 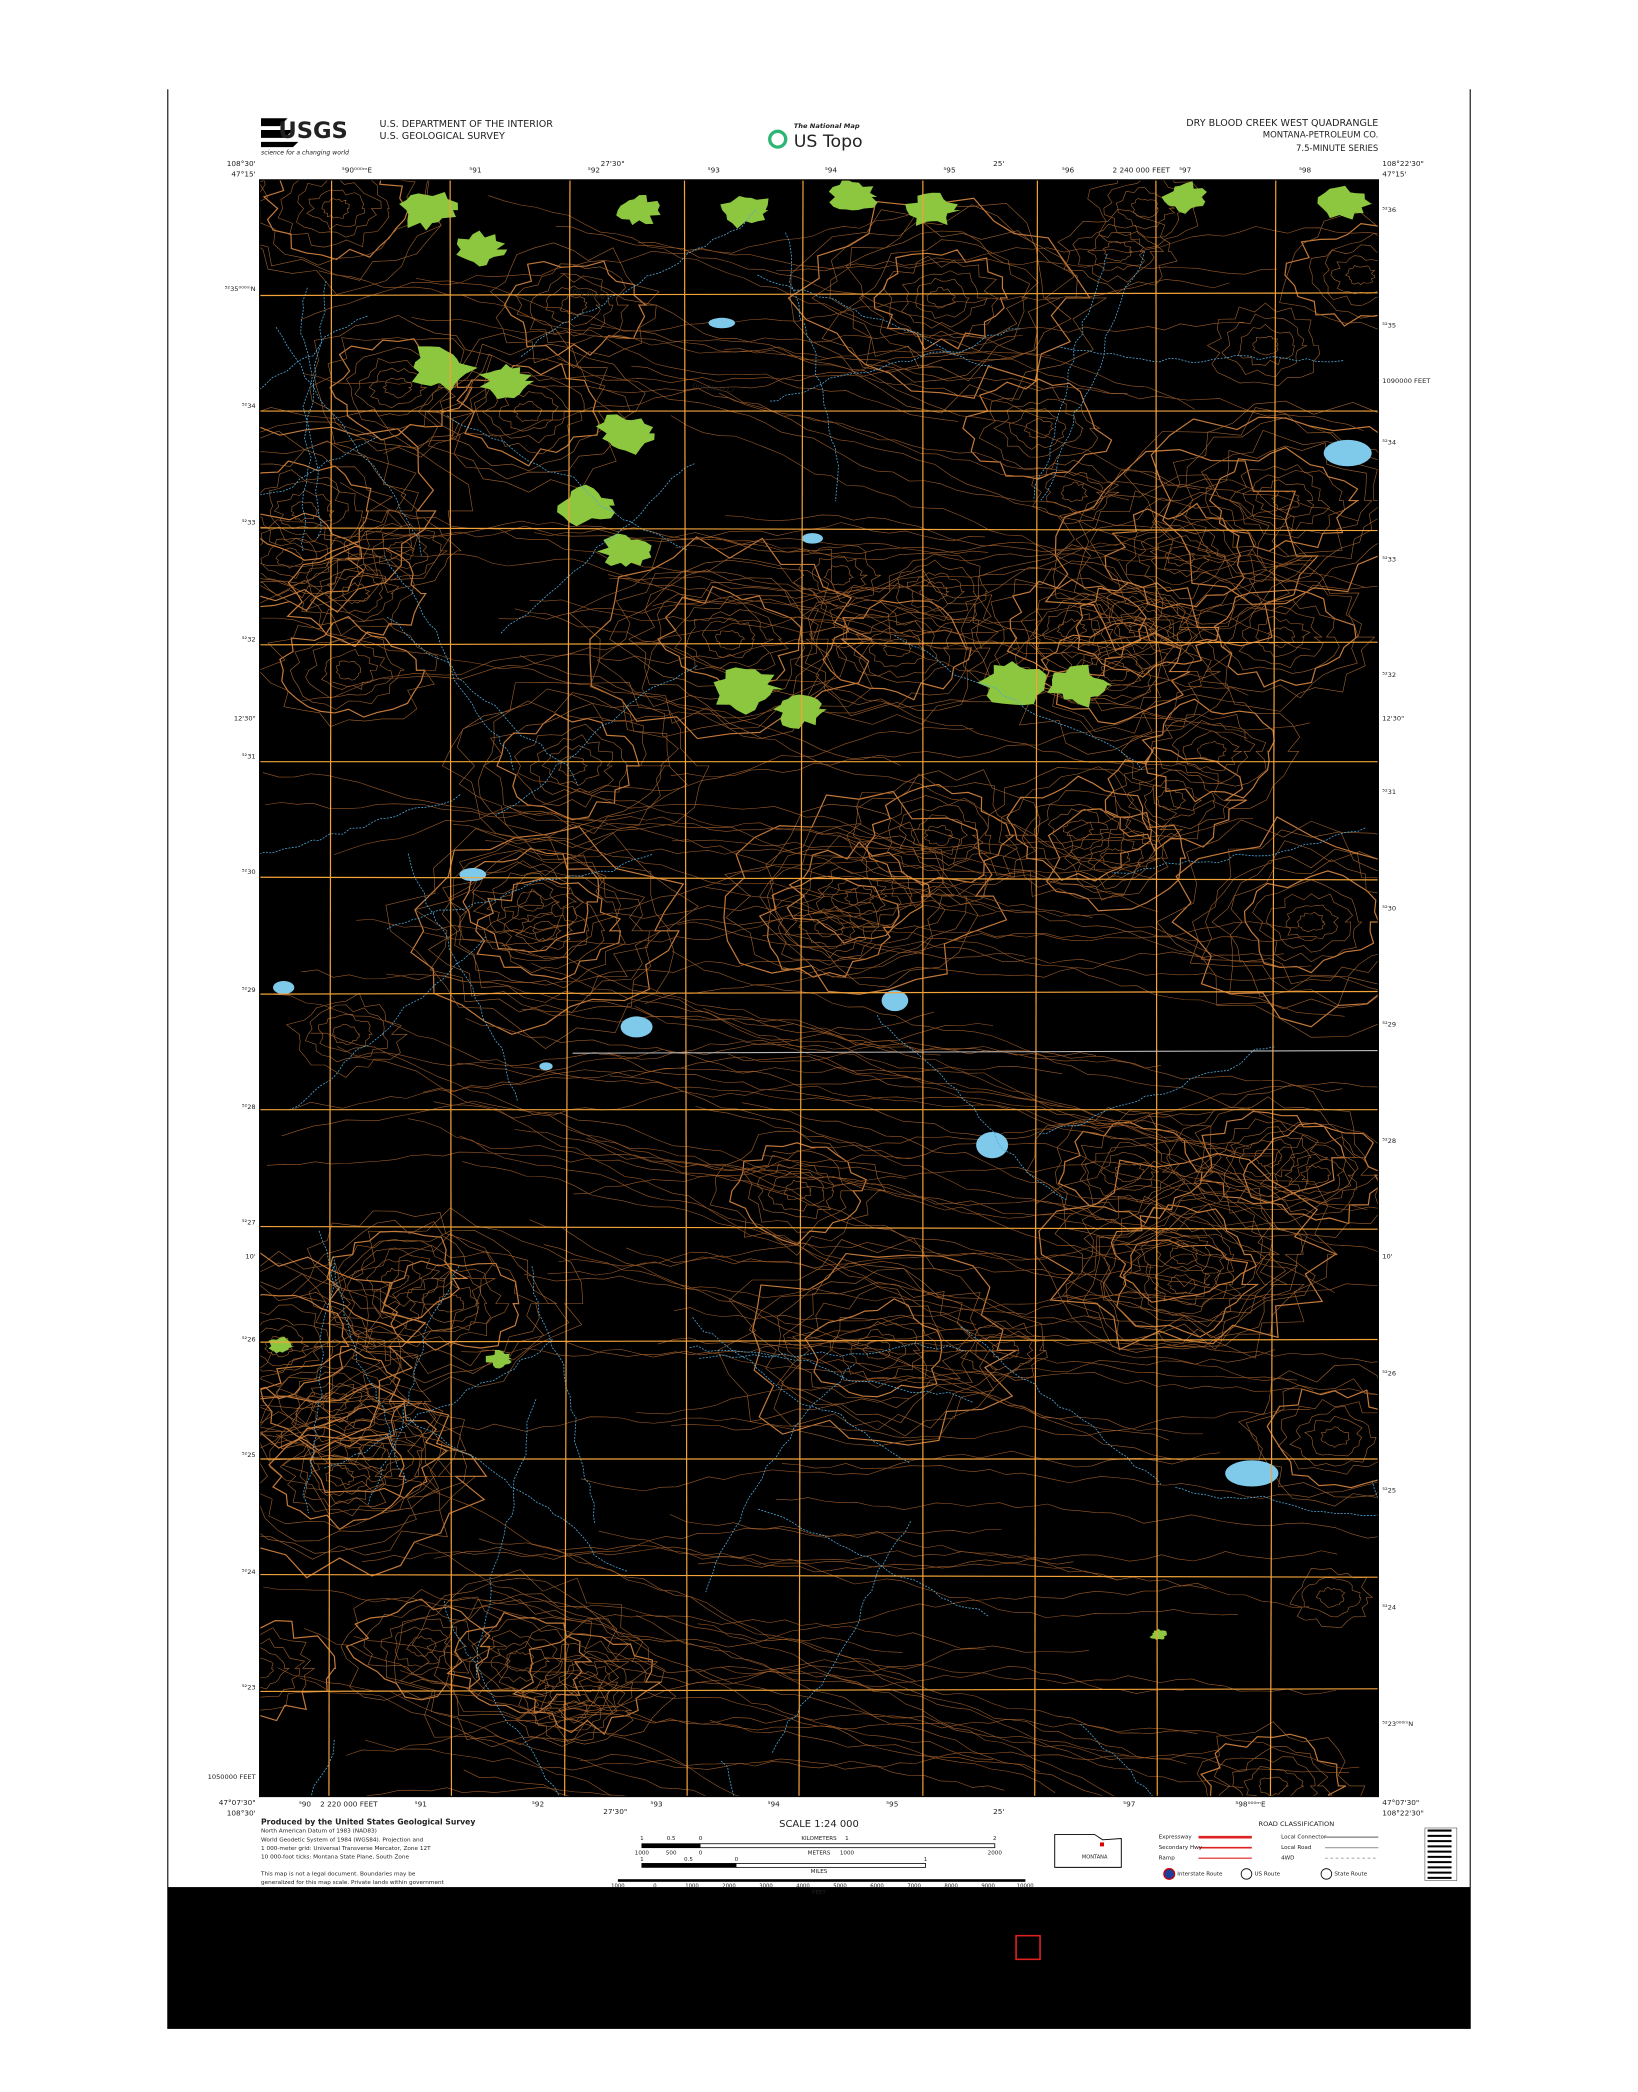 I want to click on edge-label: 25', so click(x=998, y=1811).